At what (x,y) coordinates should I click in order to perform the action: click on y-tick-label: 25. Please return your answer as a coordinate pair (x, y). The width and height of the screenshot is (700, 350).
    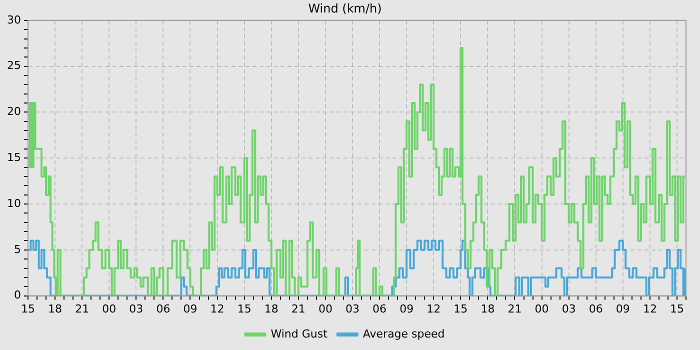
    Looking at the image, I should click on (13, 65).